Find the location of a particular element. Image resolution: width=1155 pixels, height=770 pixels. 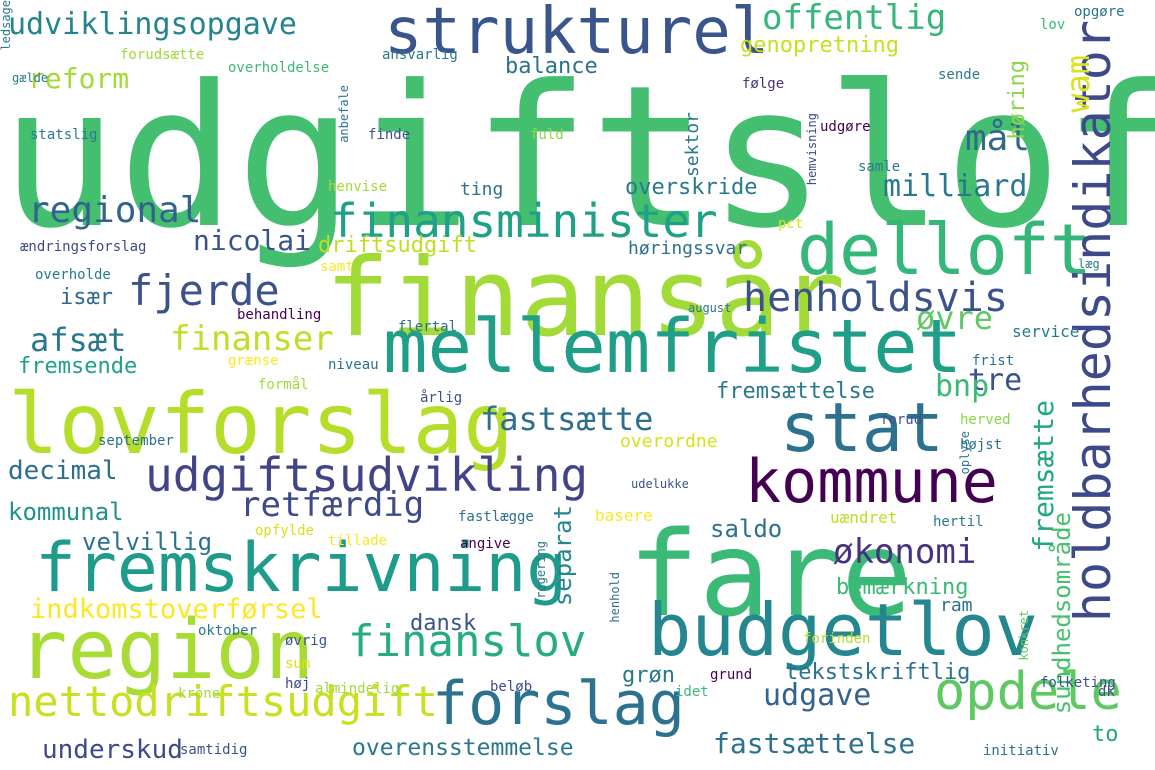

word-afsaet: afsæt is located at coordinates (78, 340).